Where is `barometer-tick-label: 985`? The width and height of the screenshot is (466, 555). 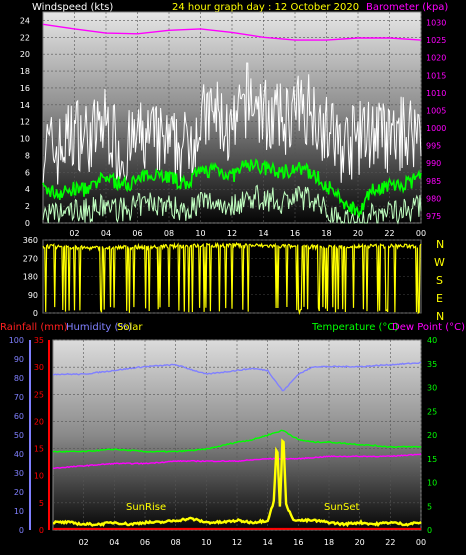
barometer-tick-label: 985 is located at coordinates (433, 181).